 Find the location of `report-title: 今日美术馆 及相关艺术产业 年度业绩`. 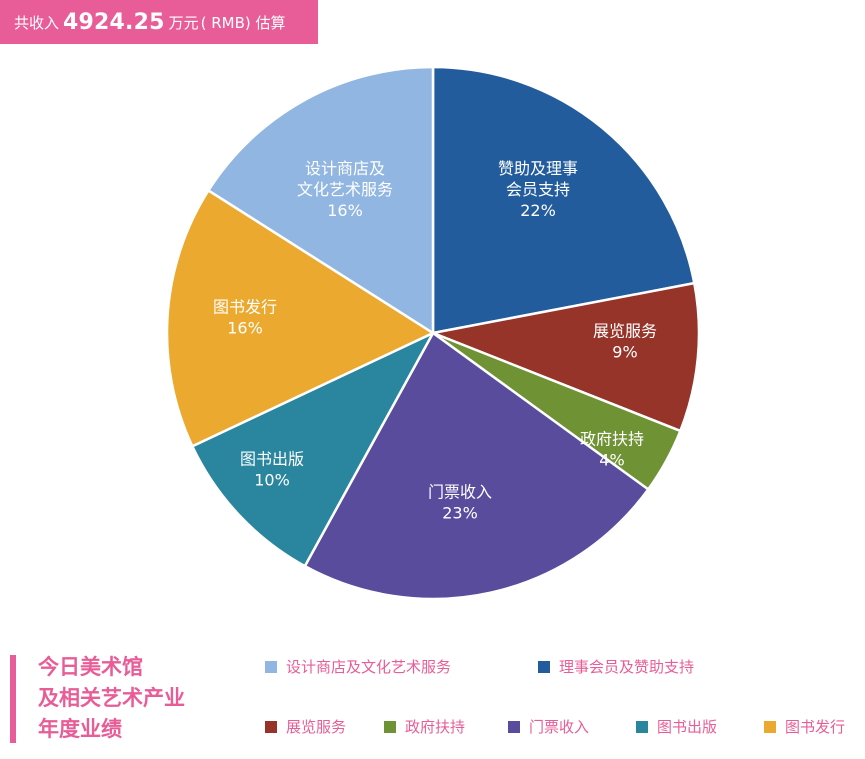

report-title: 今日美术馆 及相关艺术产业 年度业绩 is located at coordinates (111, 698).